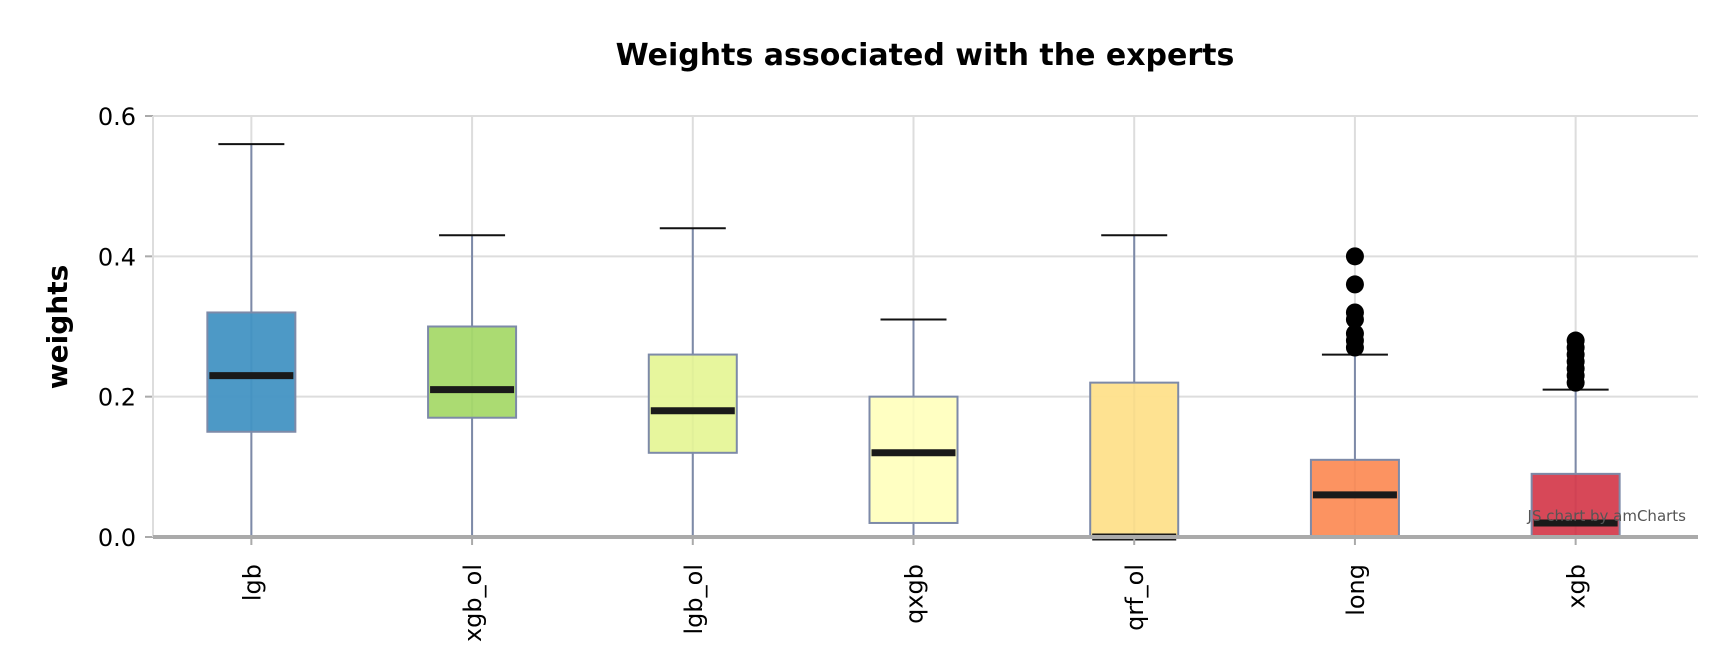  What do you see at coordinates (1607, 516) in the screenshot?
I see `chart-credit: JS chart by amCharts` at bounding box center [1607, 516].